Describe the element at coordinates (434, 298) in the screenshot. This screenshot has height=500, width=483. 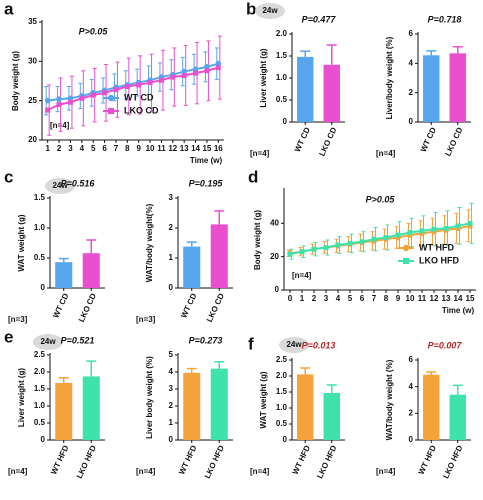
I see `x-tick-label: 12` at that location.